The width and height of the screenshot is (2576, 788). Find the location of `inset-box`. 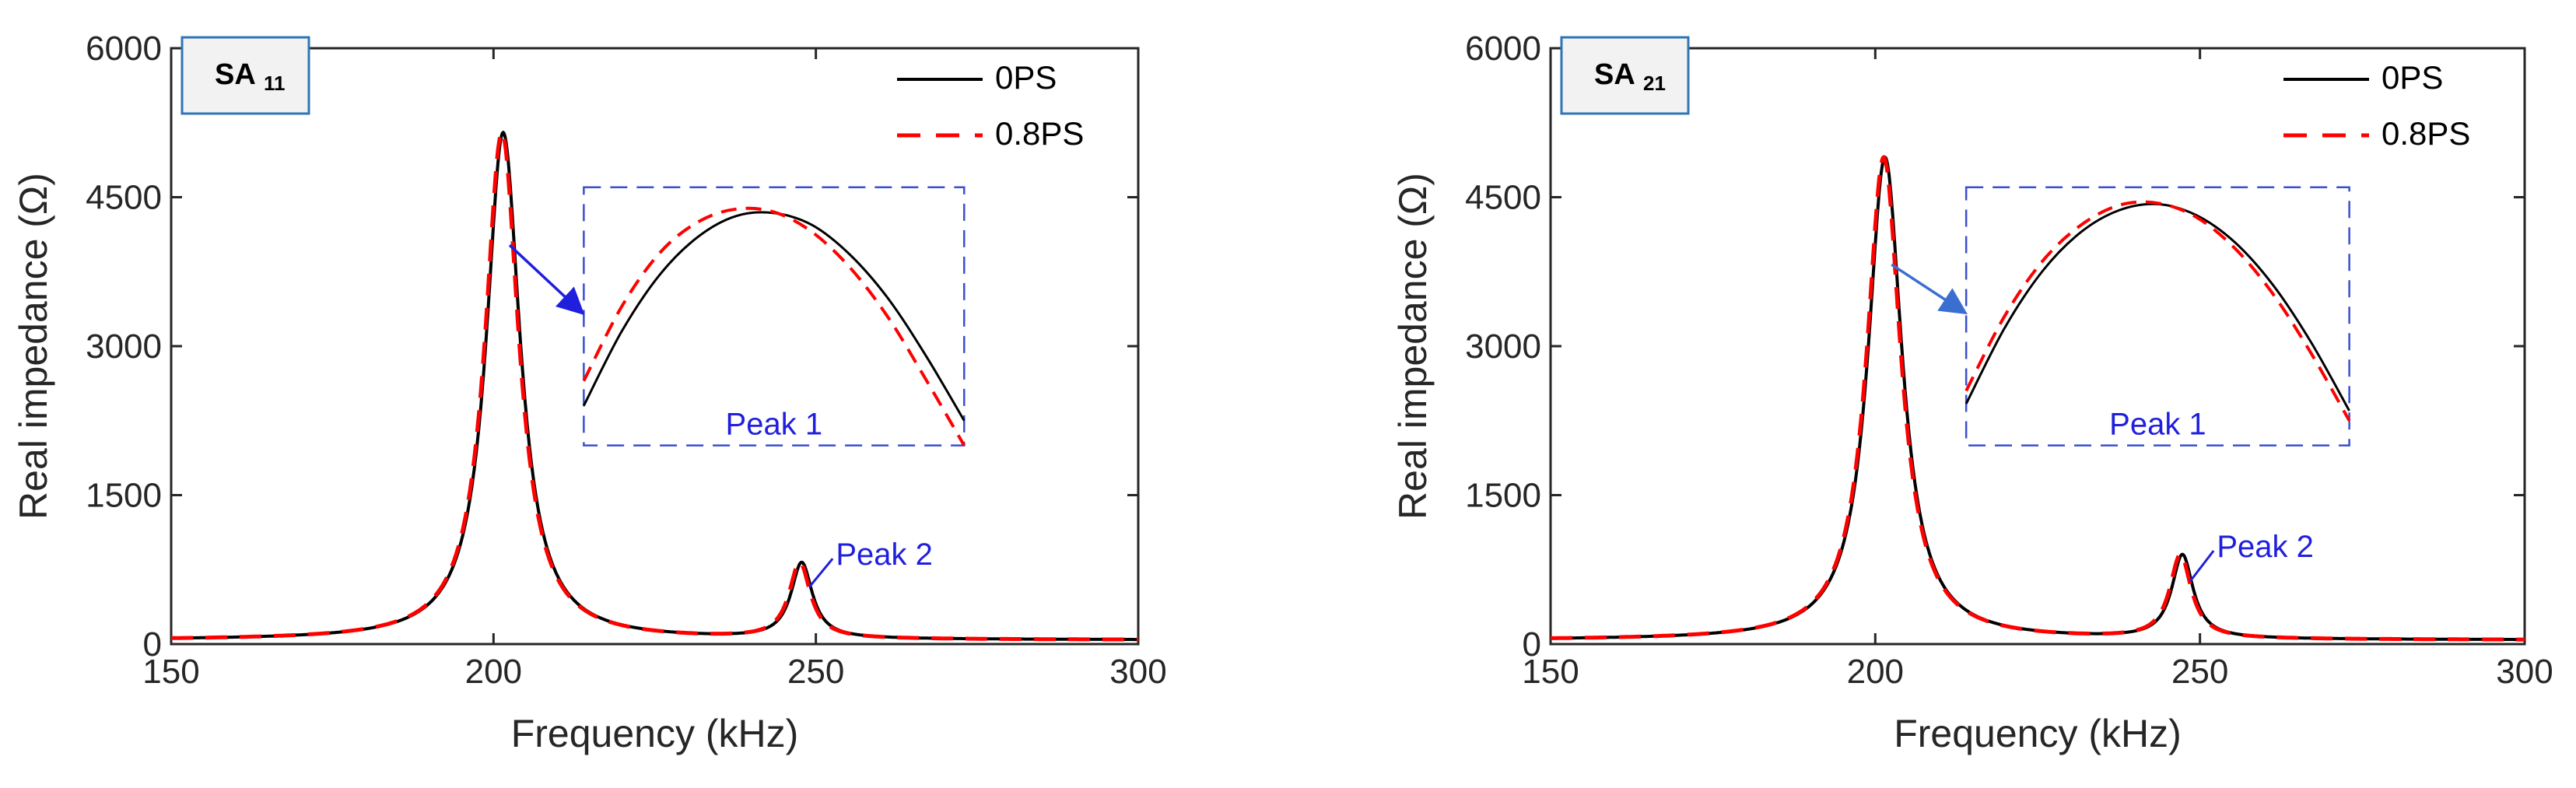

inset-box is located at coordinates (2157, 316).